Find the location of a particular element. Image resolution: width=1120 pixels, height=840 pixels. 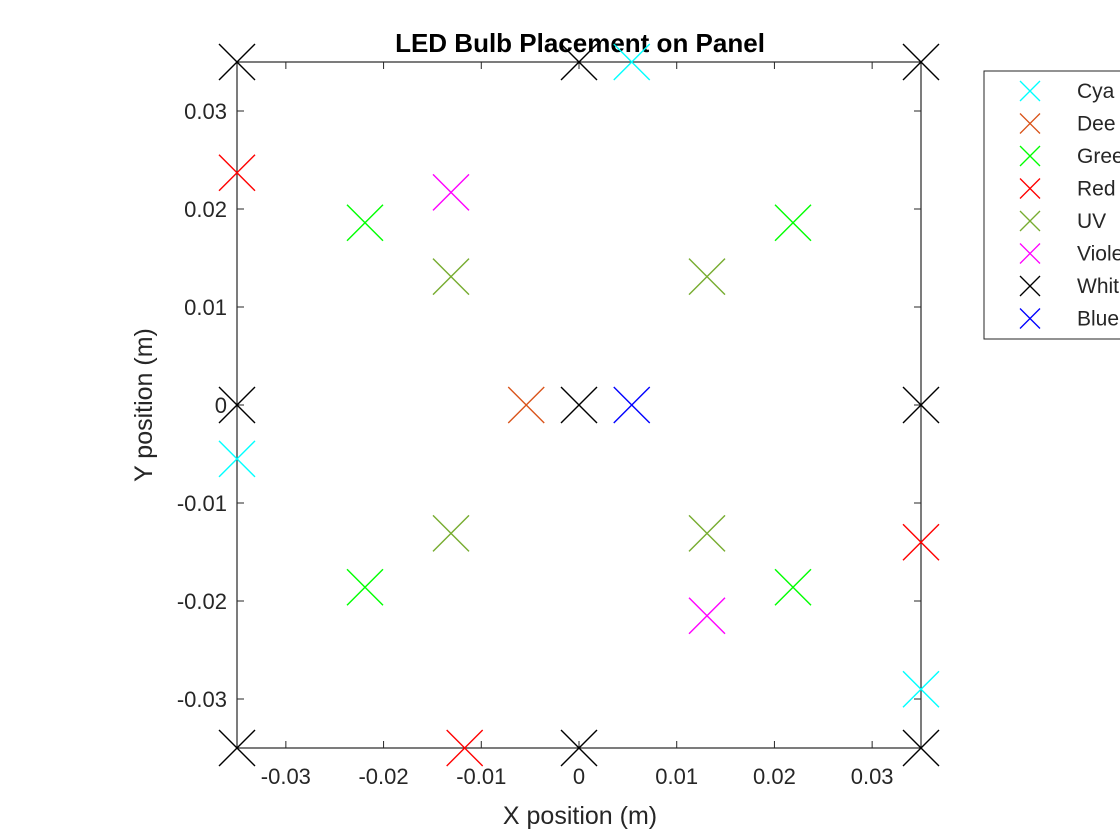

x-tick-label: -0.02 is located at coordinates (383, 776).